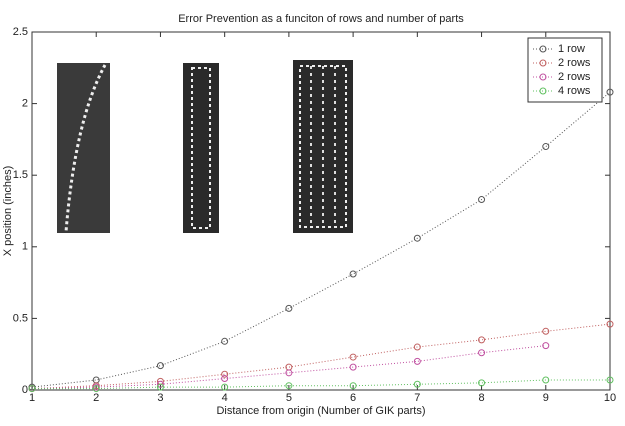  I want to click on y-tick-label: 0, so click(25, 390).